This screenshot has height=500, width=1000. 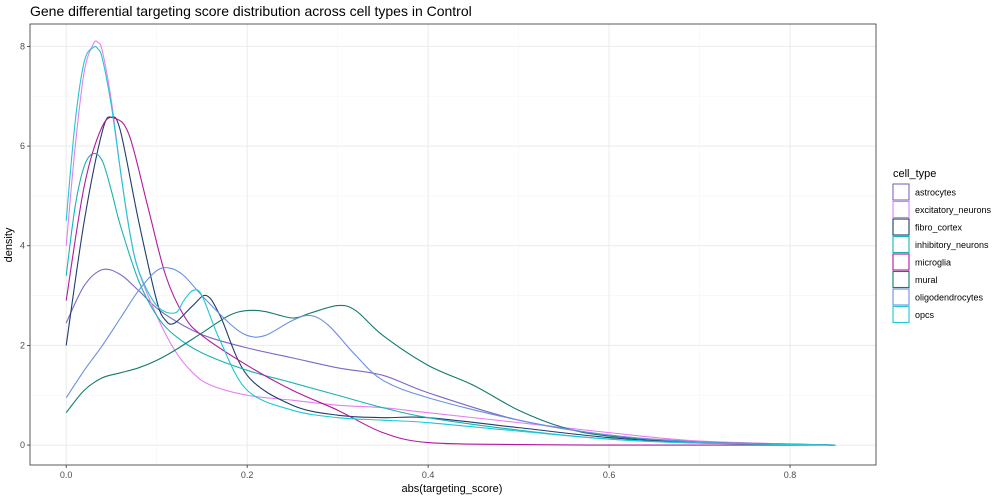 I want to click on legend-label: inhibitory_neurons, so click(x=952, y=245).